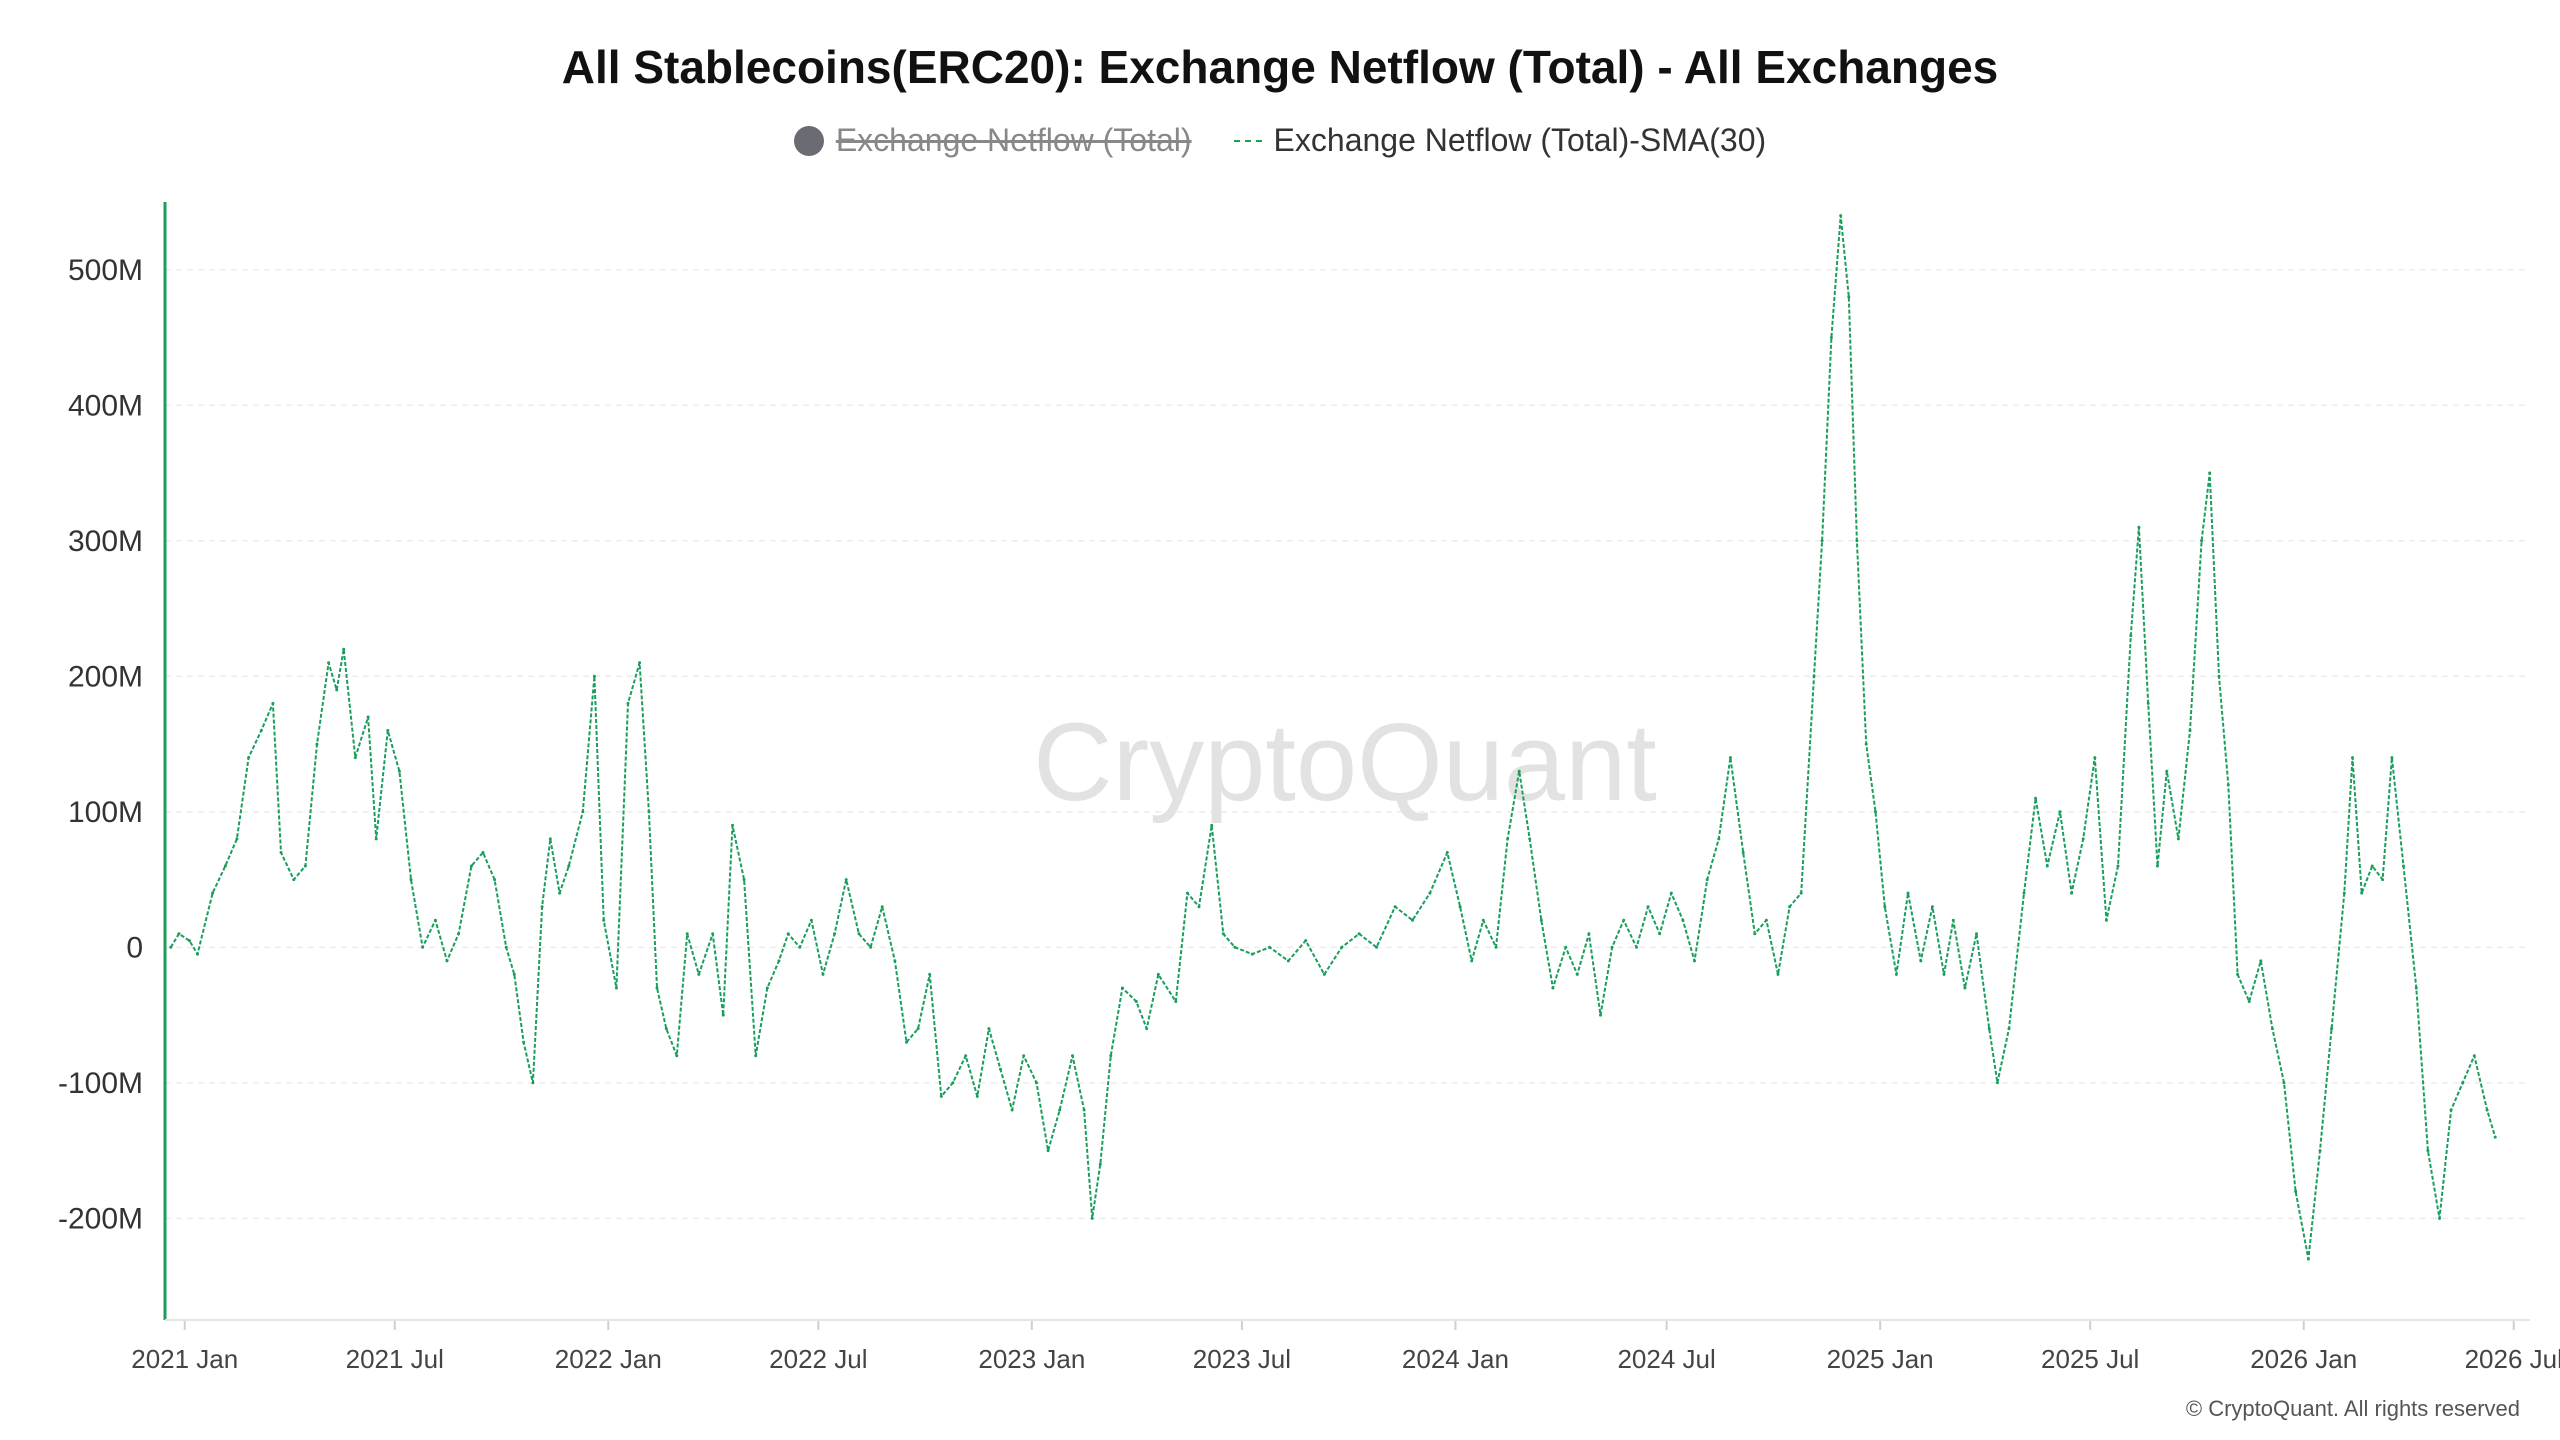 The image size is (2560, 1440). Describe the element at coordinates (1345, 762) in the screenshot. I see `watermark: CryptoQuant` at that location.